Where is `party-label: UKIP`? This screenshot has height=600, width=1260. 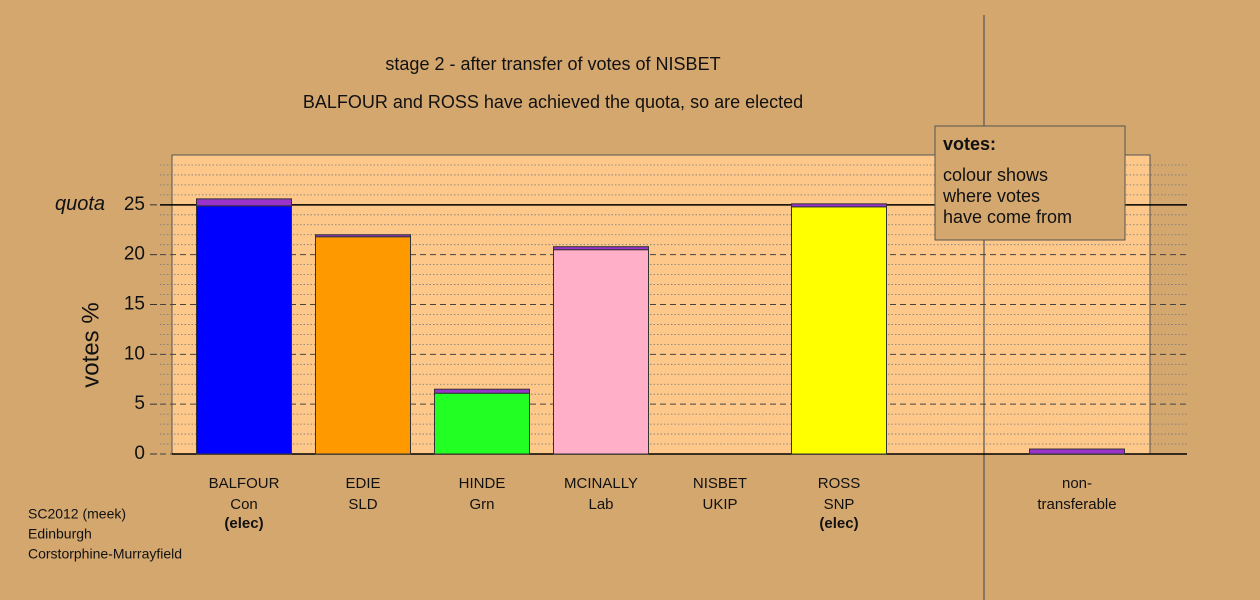 party-label: UKIP is located at coordinates (719, 504).